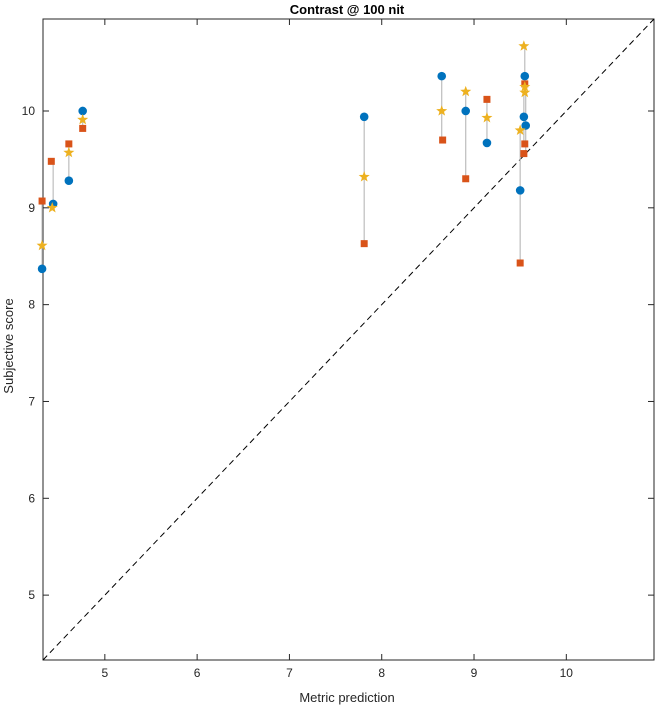 The image size is (656, 708). I want to click on y-axis-label: Subjective score, so click(8, 345).